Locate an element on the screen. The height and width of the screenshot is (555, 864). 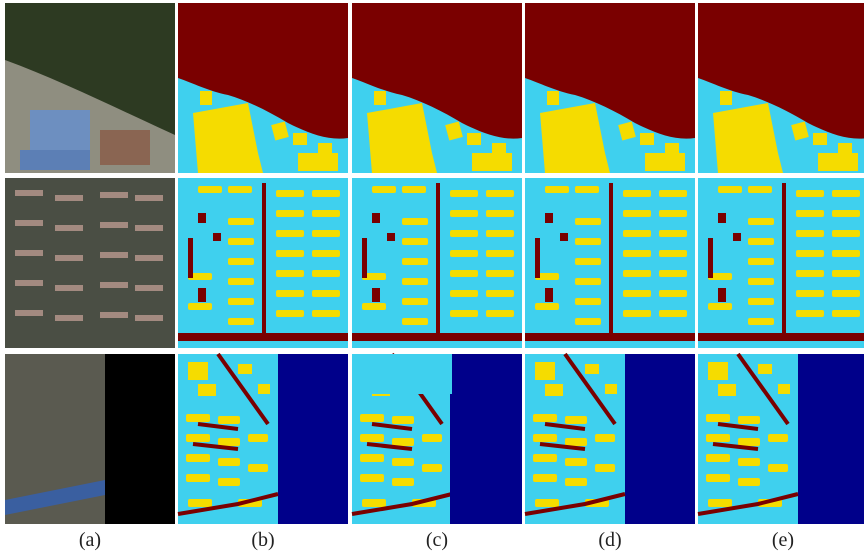
caption: (a) is located at coordinates (90, 540).